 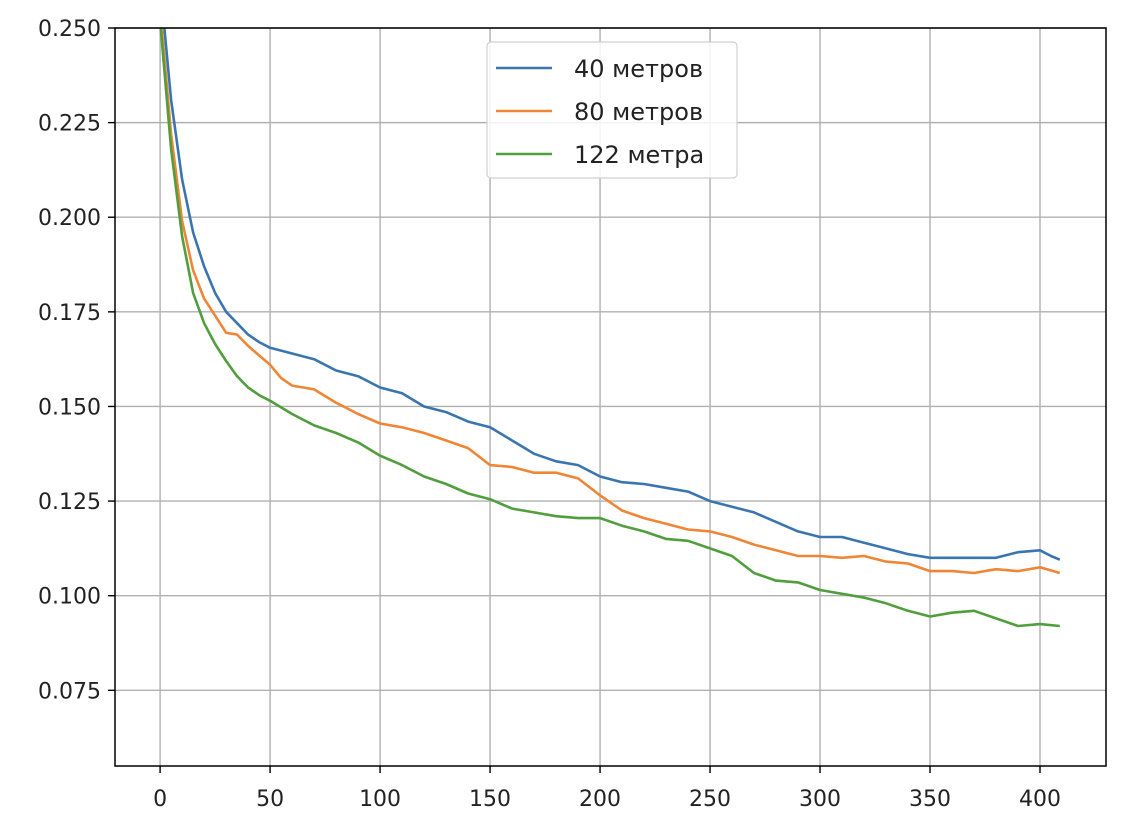 I want to click on x-tick-label: 100, so click(x=380, y=799).